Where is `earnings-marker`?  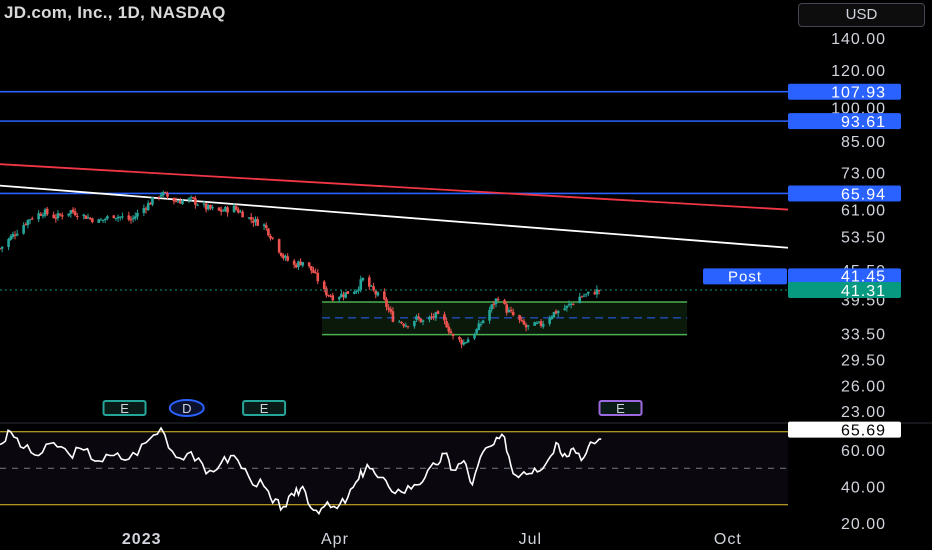 earnings-marker is located at coordinates (620, 408).